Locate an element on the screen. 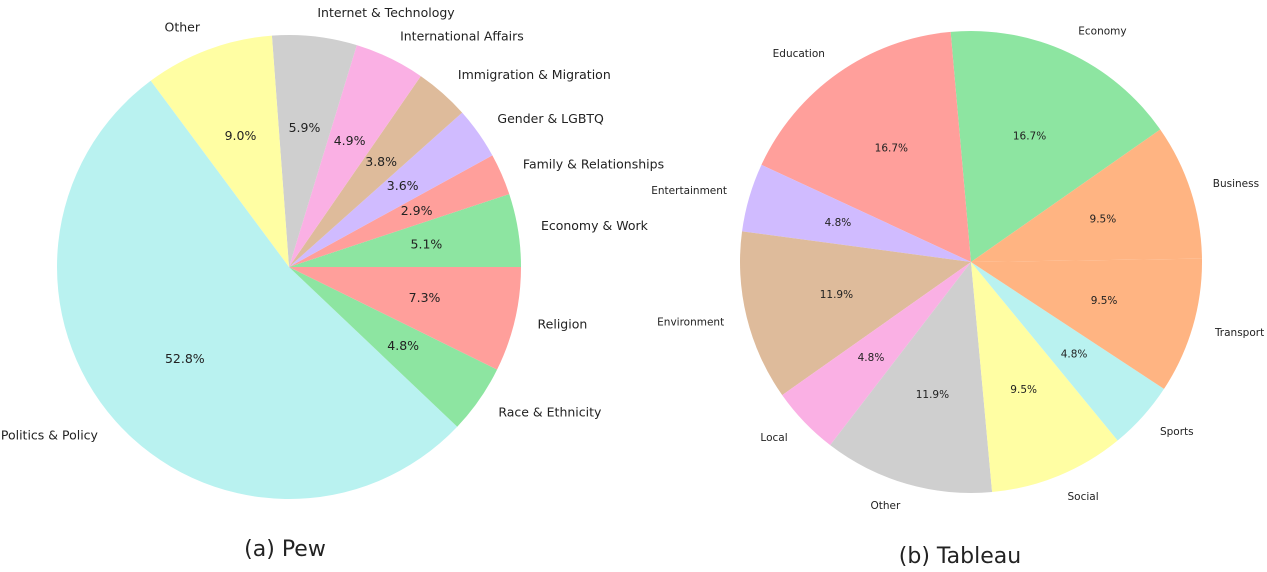 This screenshot has width=1267, height=572. percent-label: 52.8% is located at coordinates (185, 358).